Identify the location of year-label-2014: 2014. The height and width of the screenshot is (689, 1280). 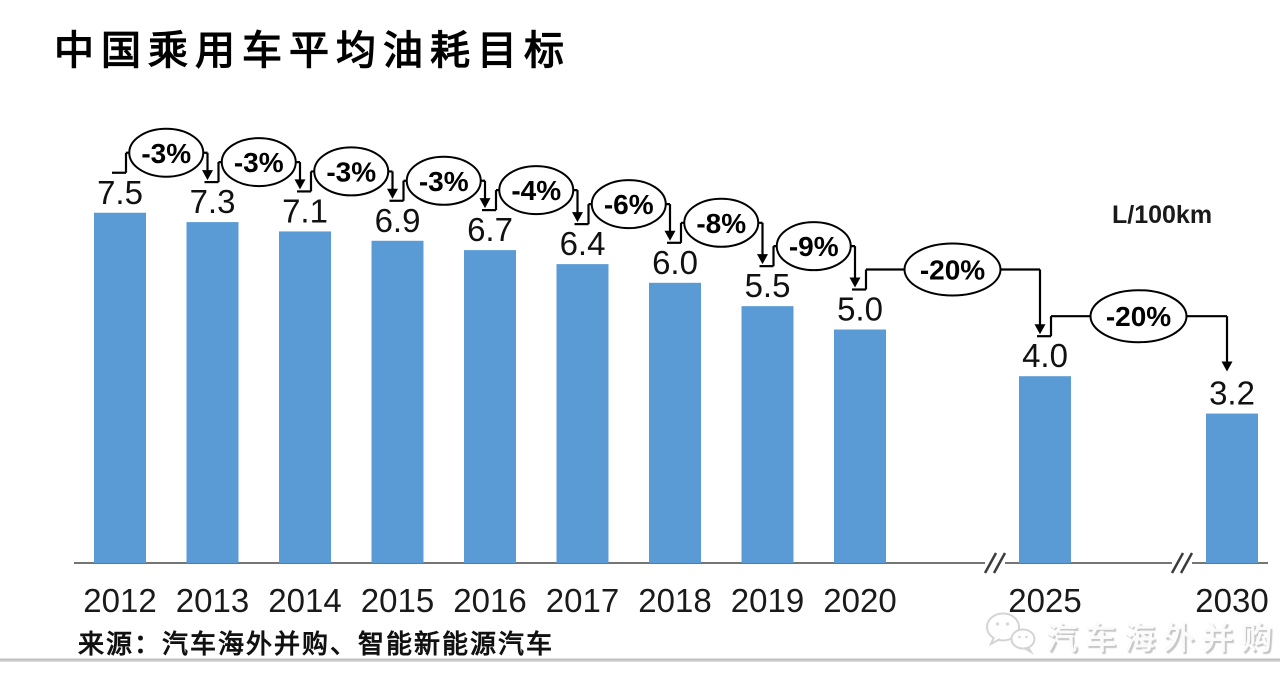
(304, 600).